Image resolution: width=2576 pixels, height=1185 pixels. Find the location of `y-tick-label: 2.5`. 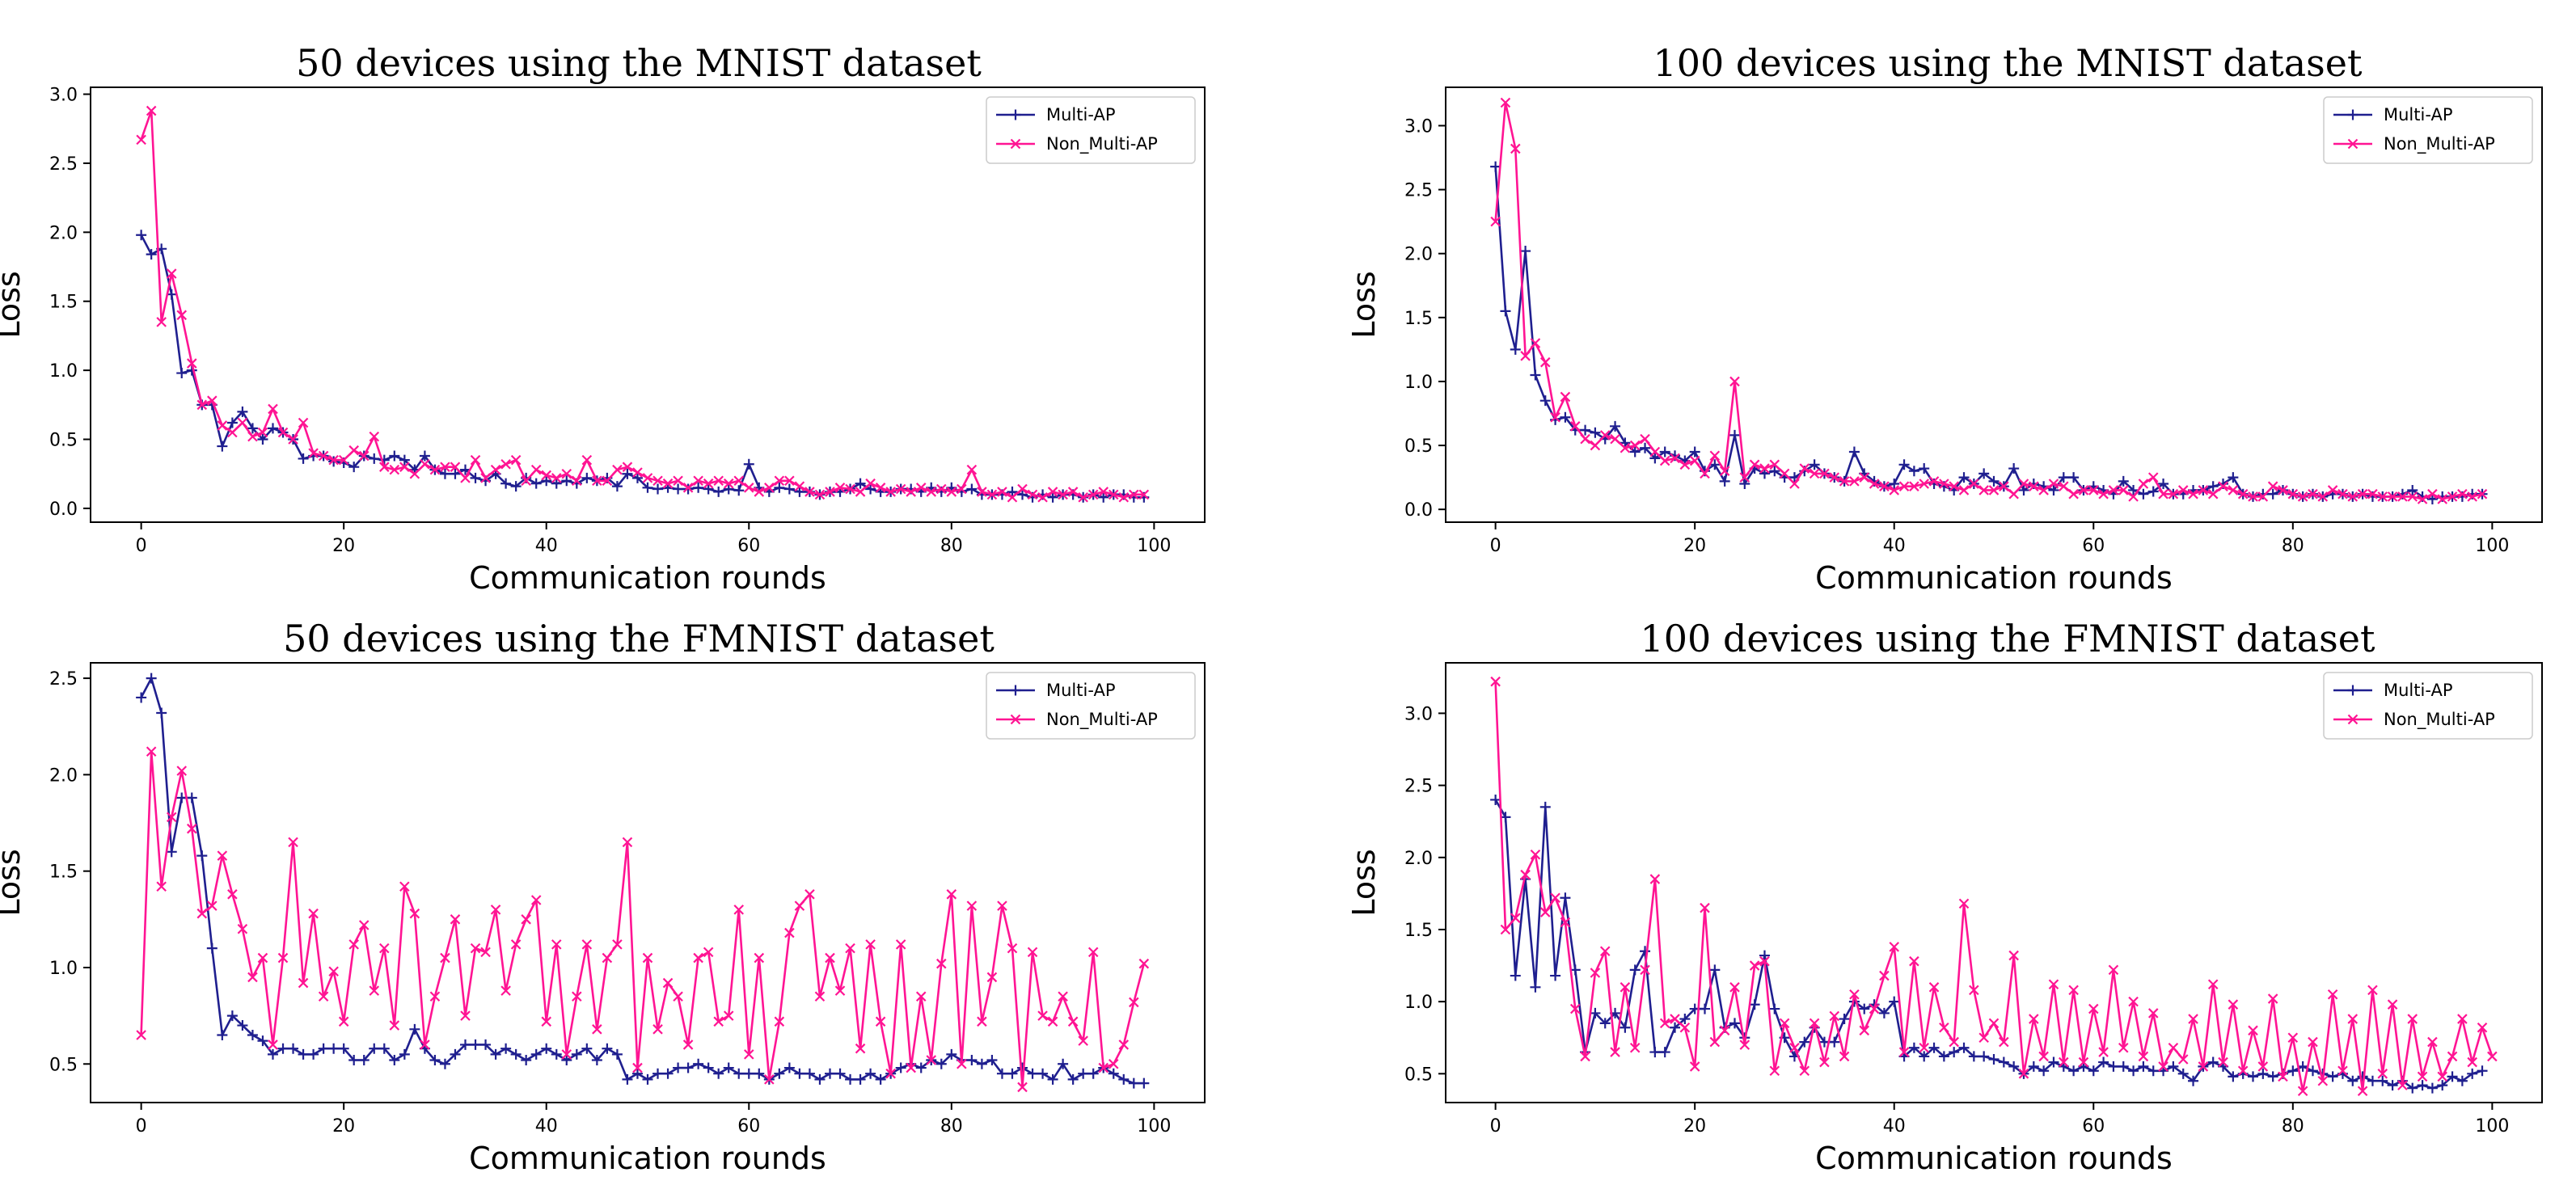

y-tick-label: 2.5 is located at coordinates (63, 164).